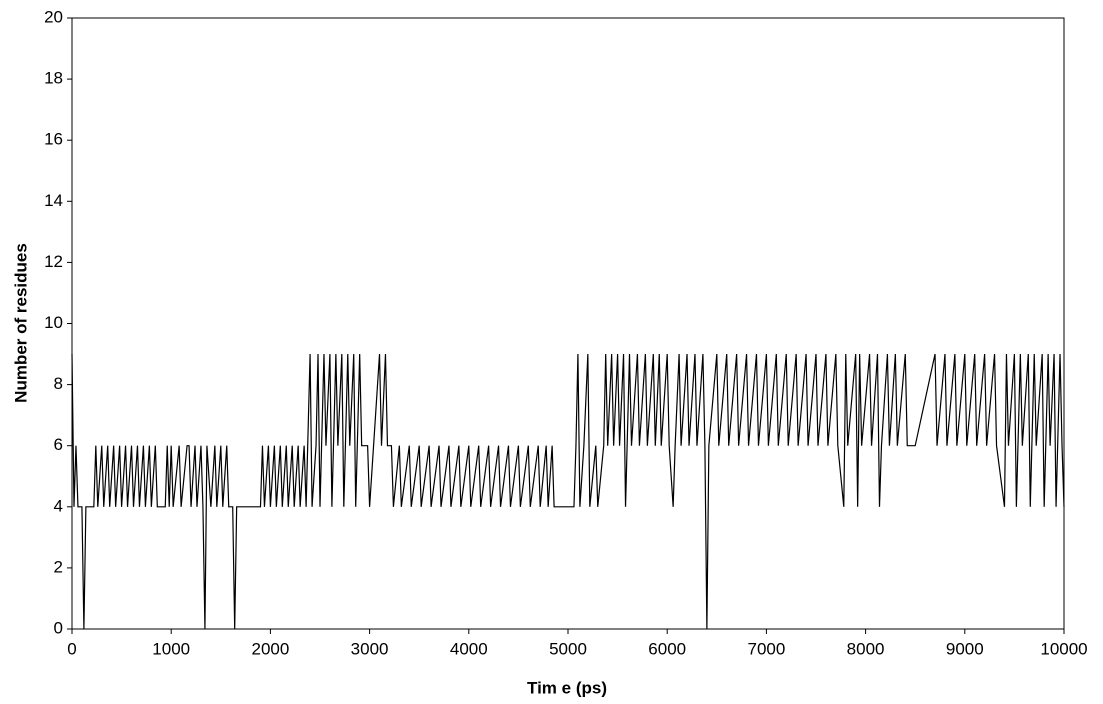 The width and height of the screenshot is (1103, 704). Describe the element at coordinates (766, 648) in the screenshot. I see `x-tick-label: 7000` at that location.